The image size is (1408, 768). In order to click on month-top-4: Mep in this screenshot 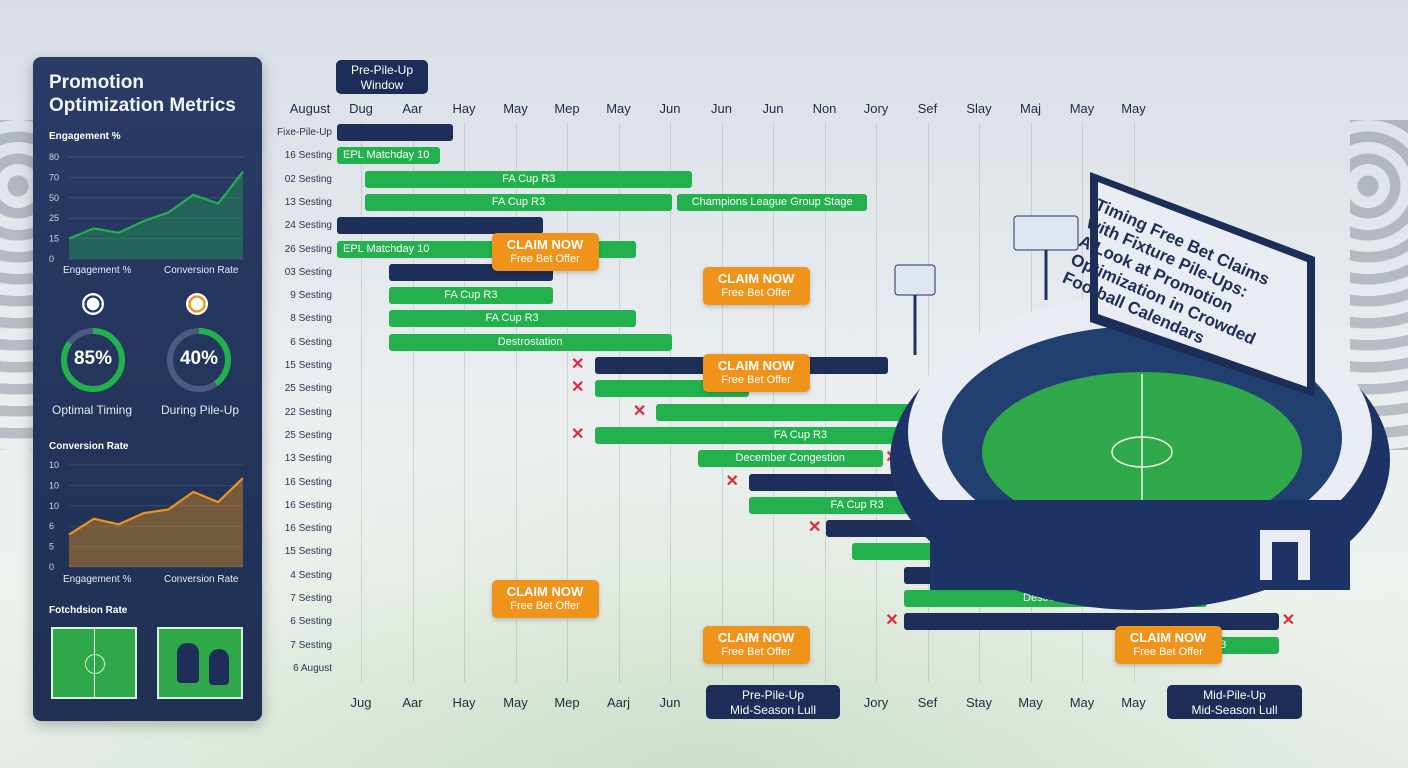, I will do `click(567, 108)`.